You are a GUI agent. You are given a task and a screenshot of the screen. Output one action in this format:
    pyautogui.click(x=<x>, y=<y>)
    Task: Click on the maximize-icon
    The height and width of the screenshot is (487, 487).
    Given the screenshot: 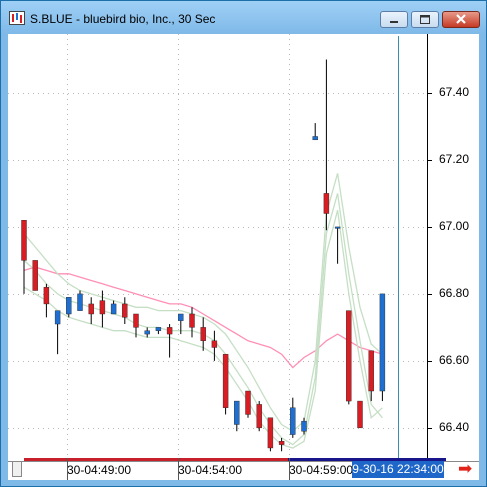 What is the action you would take?
    pyautogui.click(x=425, y=19)
    